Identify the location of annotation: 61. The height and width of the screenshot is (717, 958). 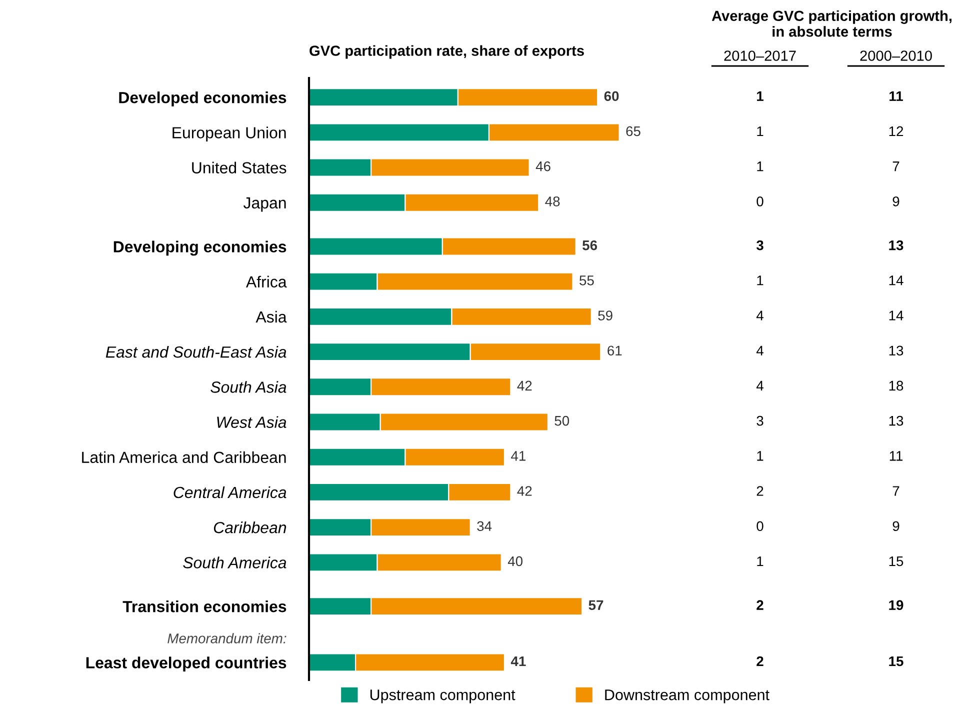
(615, 351).